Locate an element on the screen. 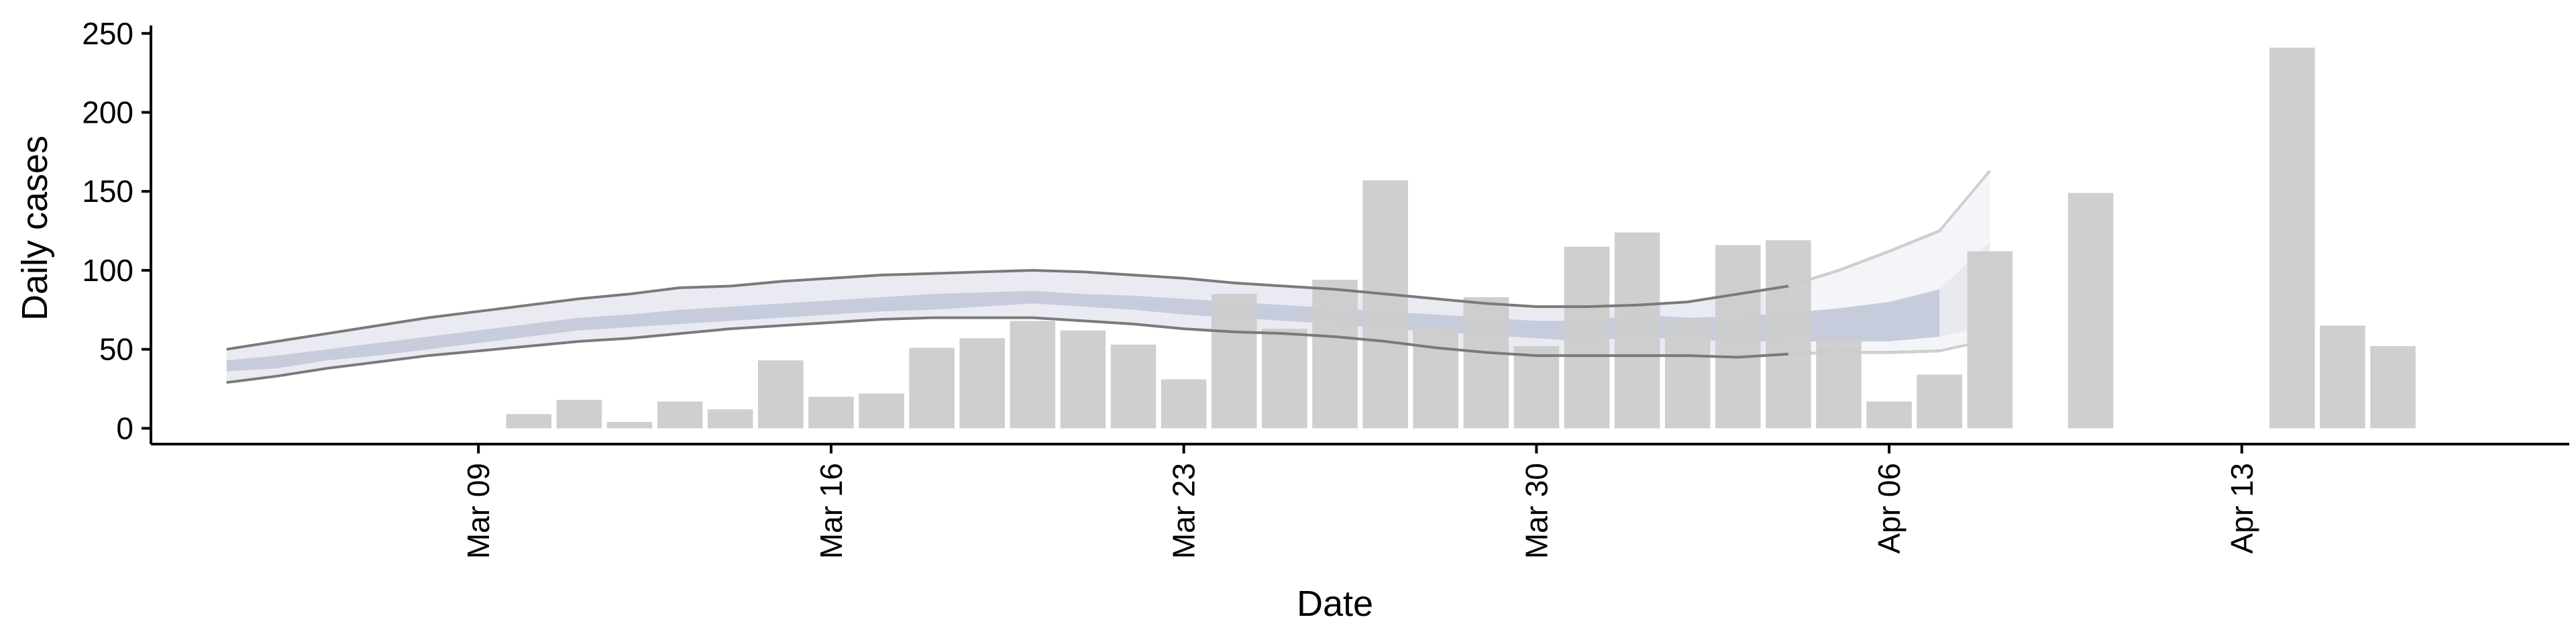 Image resolution: width=2576 pixels, height=644 pixels. y-tick-label: 0 is located at coordinates (124, 428).